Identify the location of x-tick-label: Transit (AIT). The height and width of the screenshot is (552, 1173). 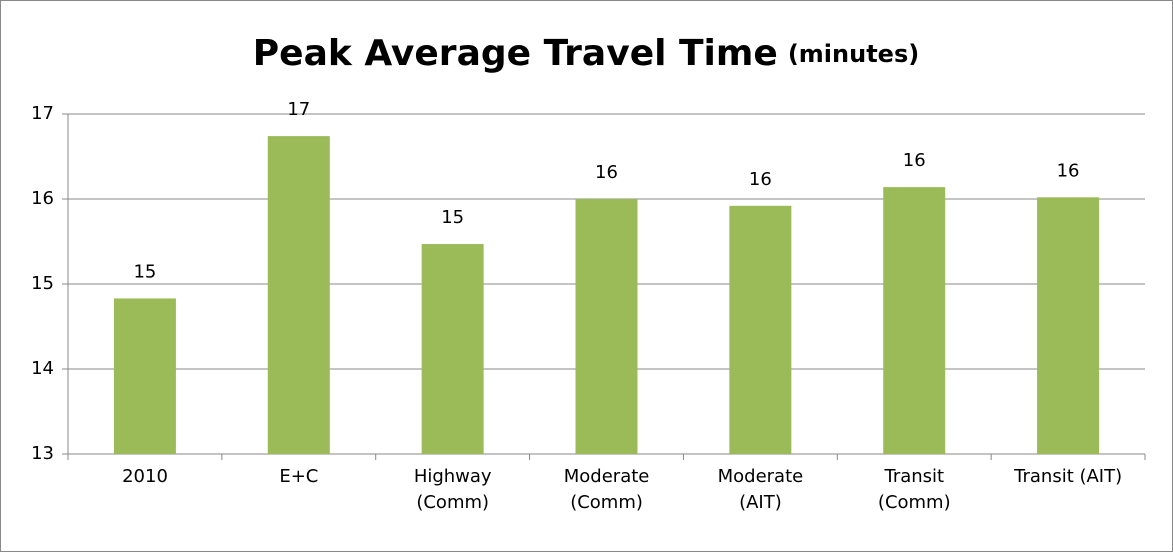
(1068, 476).